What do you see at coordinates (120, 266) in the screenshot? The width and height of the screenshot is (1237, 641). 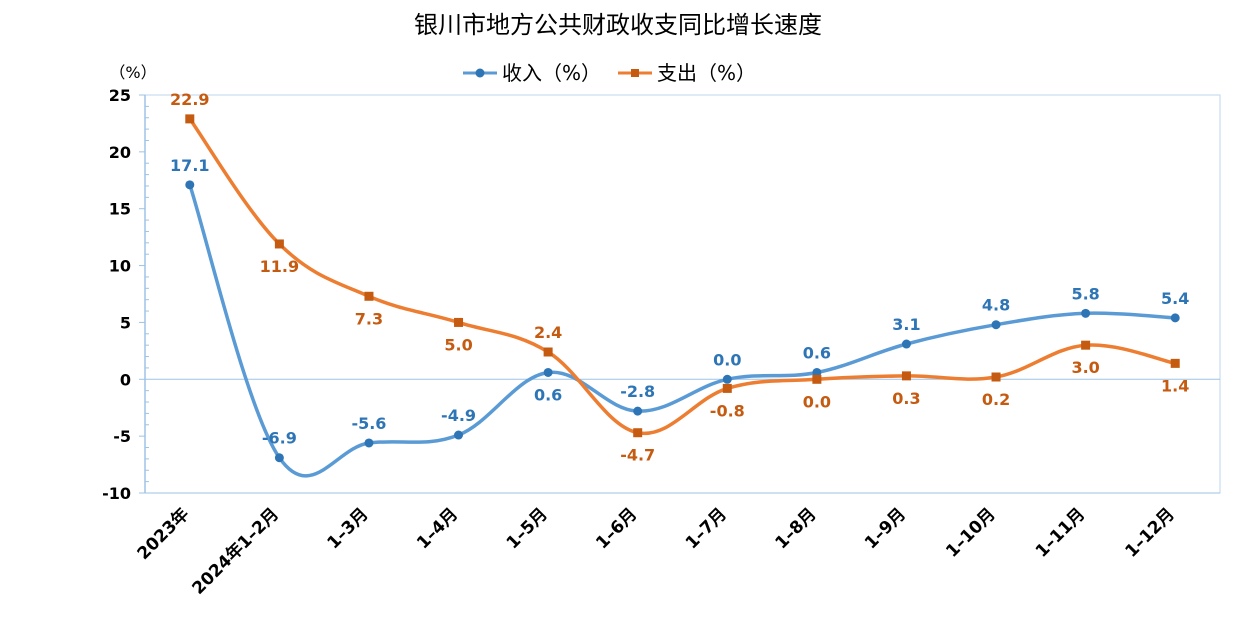 I see `y-tick-label: 10` at bounding box center [120, 266].